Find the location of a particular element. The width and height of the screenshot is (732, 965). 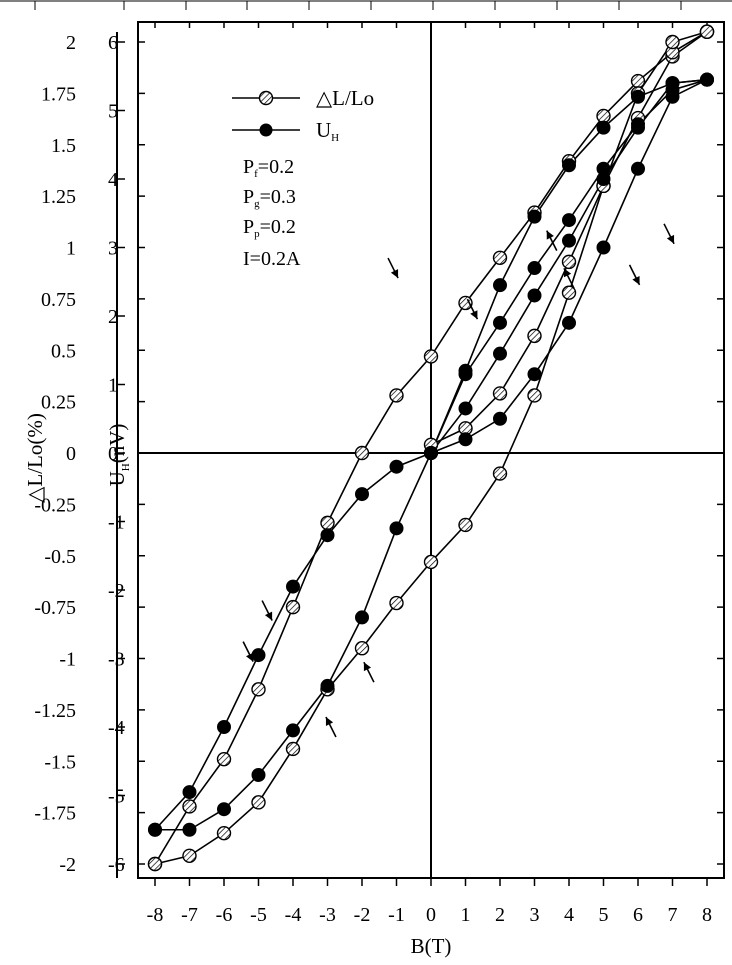

y-left-tick-label: -1.5 is located at coordinates (60, 762).